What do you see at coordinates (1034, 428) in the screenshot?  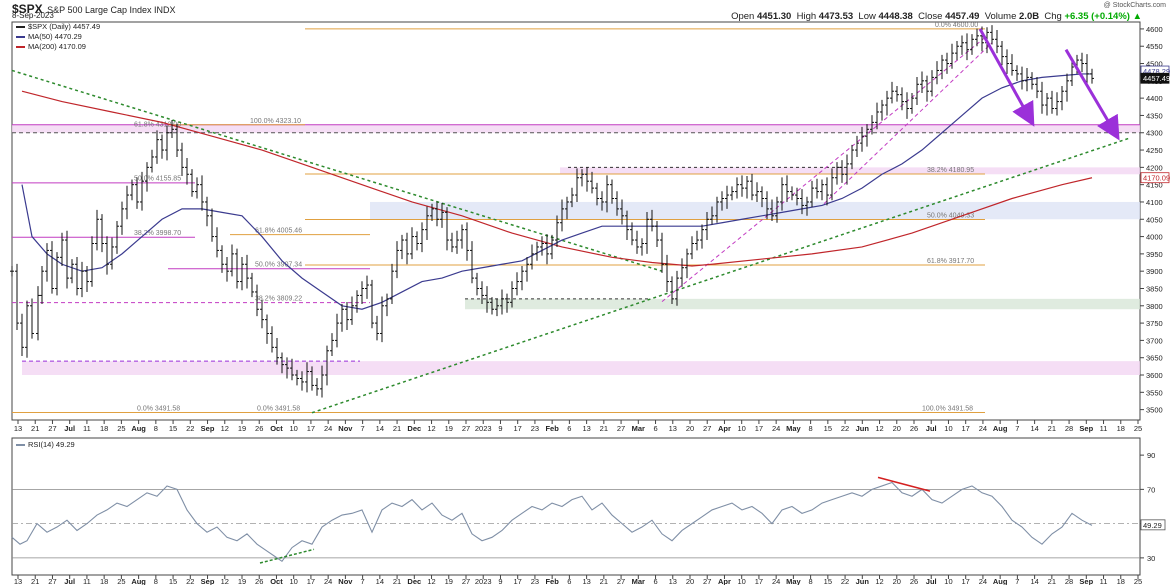 I see `x-tick-label: 14` at bounding box center [1034, 428].